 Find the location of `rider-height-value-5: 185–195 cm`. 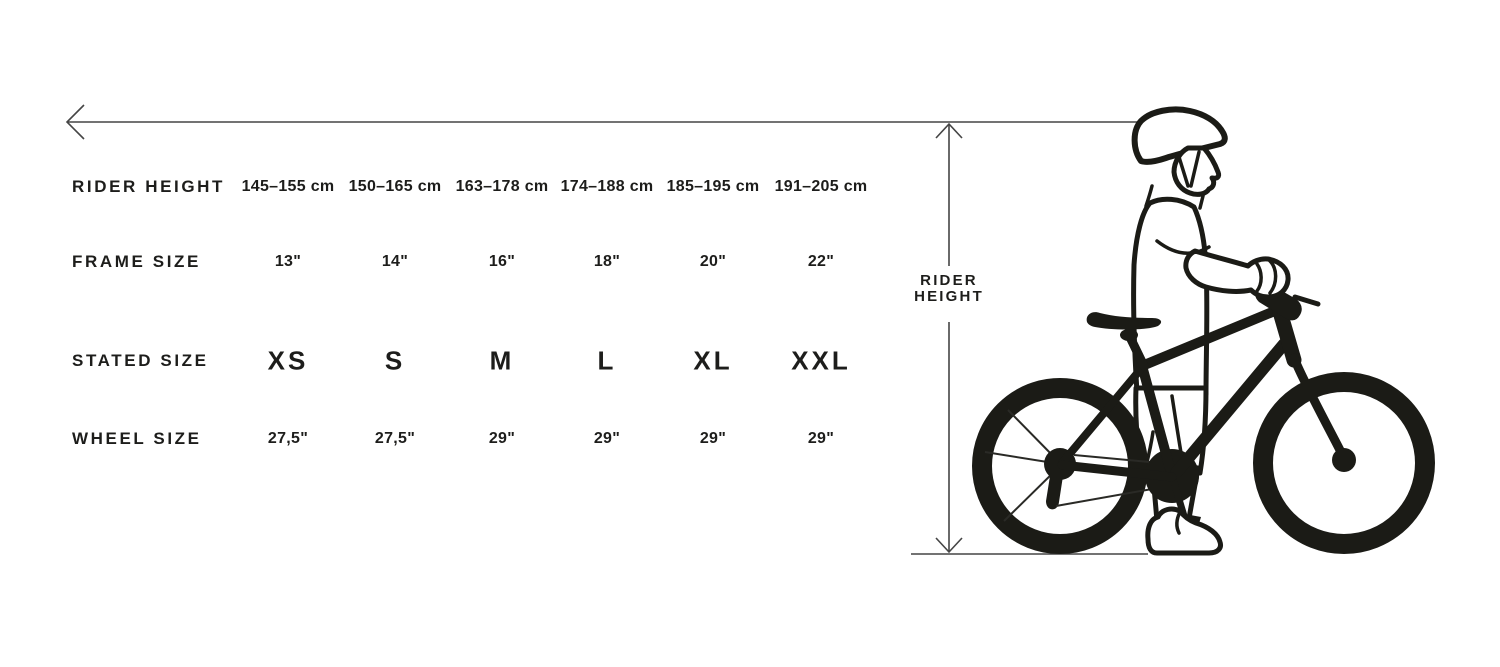

rider-height-value-5: 185–195 cm is located at coordinates (713, 186).